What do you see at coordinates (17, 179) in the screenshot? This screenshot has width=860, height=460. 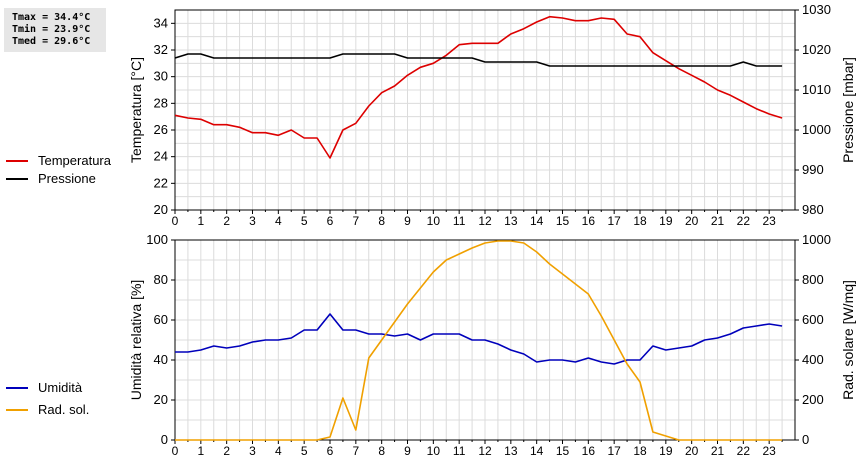 I see `legend-pressione-swatch` at bounding box center [17, 179].